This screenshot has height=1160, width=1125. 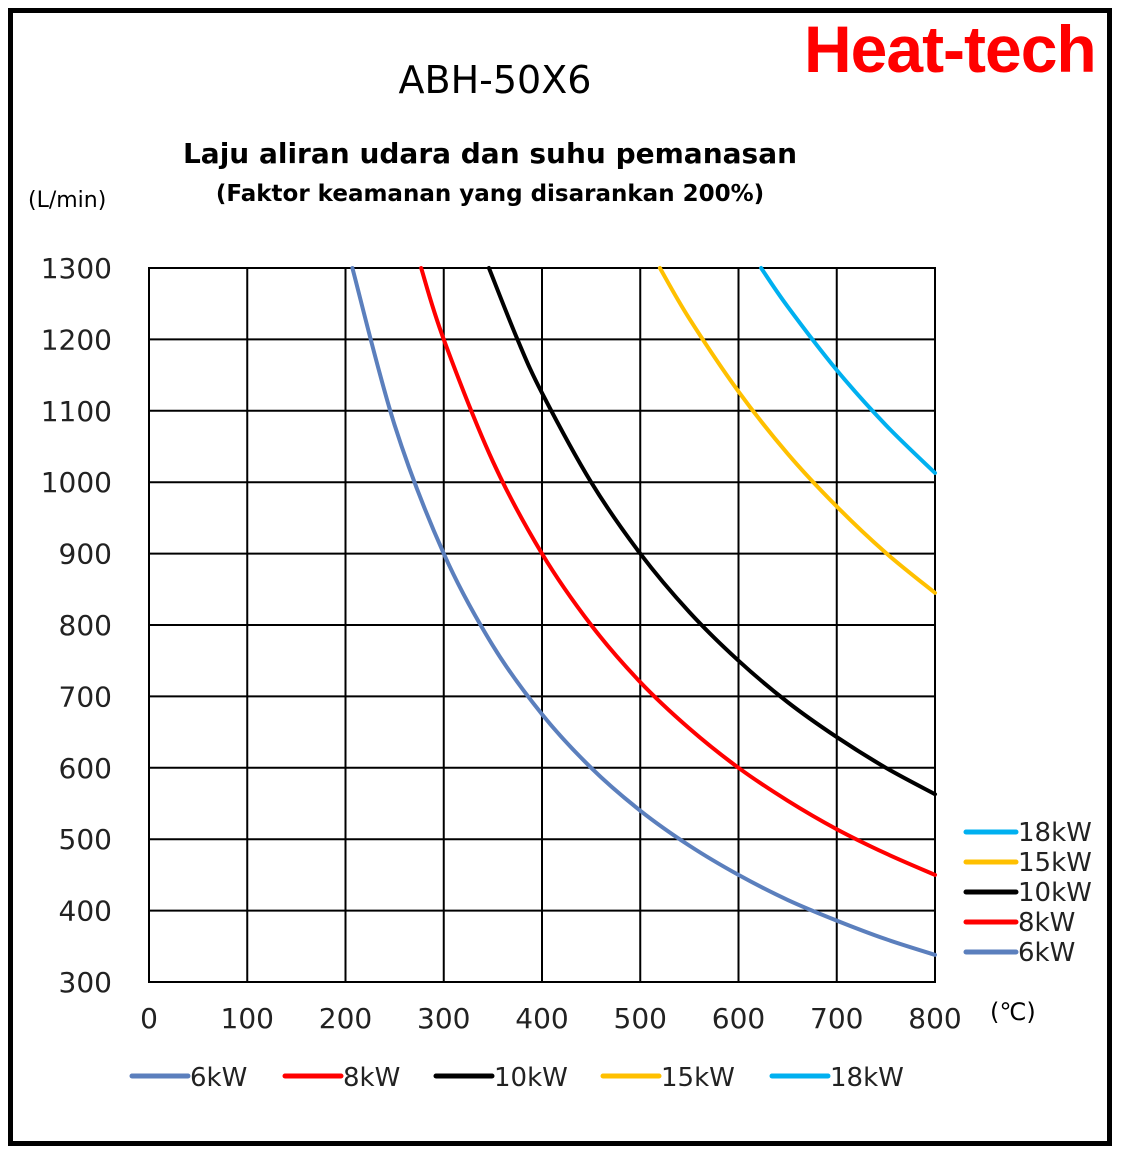 What do you see at coordinates (67, 200) in the screenshot?
I see `y-axis-unit: (L/min)` at bounding box center [67, 200].